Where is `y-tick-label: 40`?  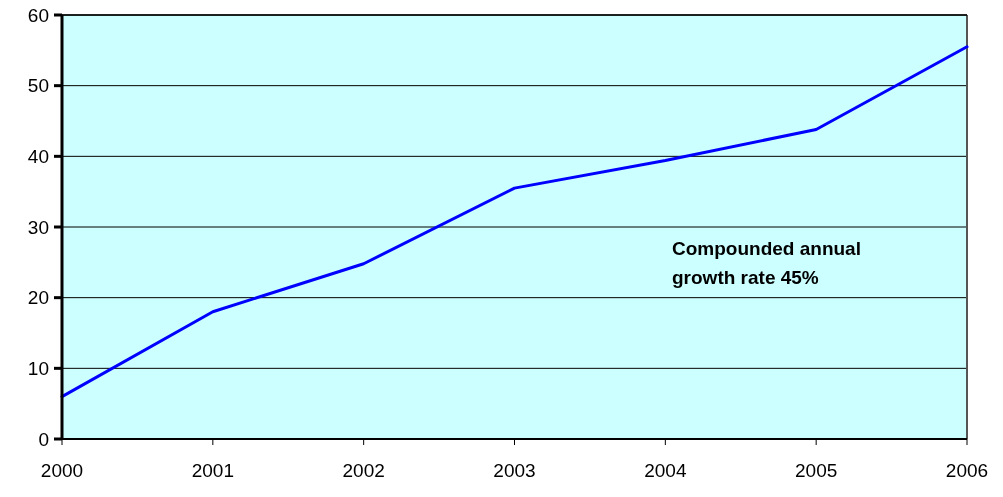
y-tick-label: 40 is located at coordinates (38, 156).